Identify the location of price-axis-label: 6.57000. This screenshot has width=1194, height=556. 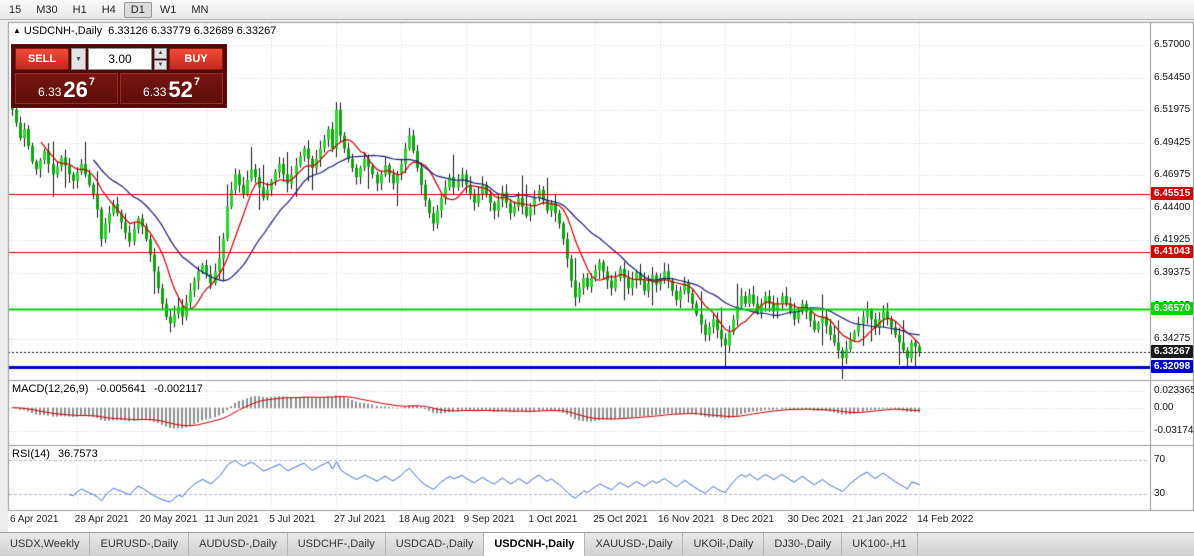
(1172, 44).